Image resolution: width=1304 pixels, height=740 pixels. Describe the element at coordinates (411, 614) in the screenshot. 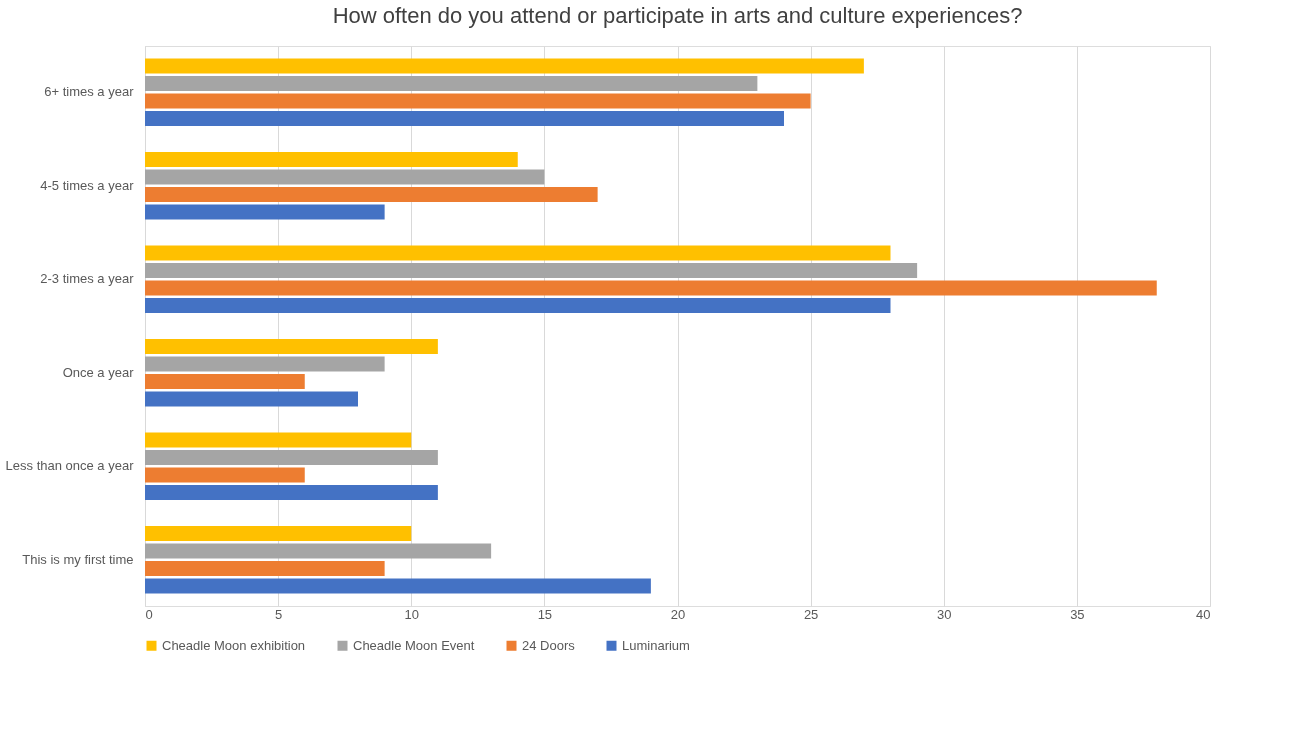

I see `x-tick-label: 10` at that location.